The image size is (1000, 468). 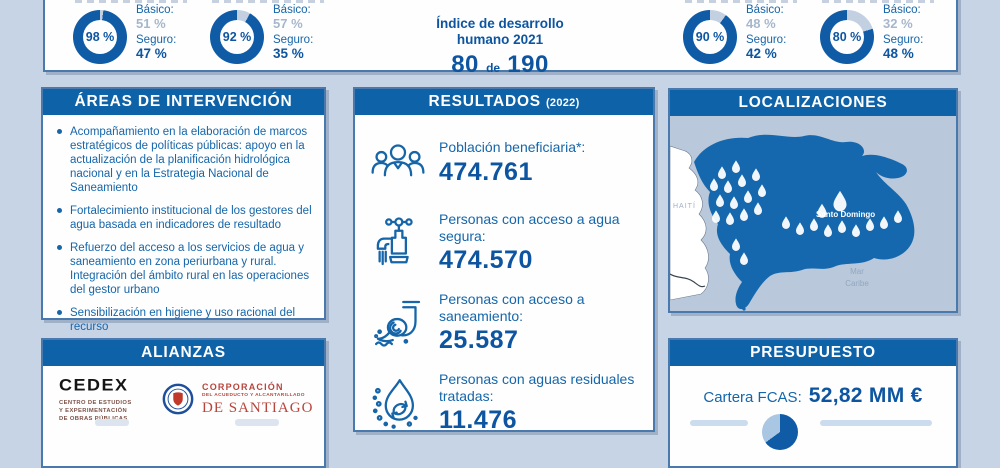 What do you see at coordinates (151, 24) in the screenshot?
I see `basico-value: 51 %` at bounding box center [151, 24].